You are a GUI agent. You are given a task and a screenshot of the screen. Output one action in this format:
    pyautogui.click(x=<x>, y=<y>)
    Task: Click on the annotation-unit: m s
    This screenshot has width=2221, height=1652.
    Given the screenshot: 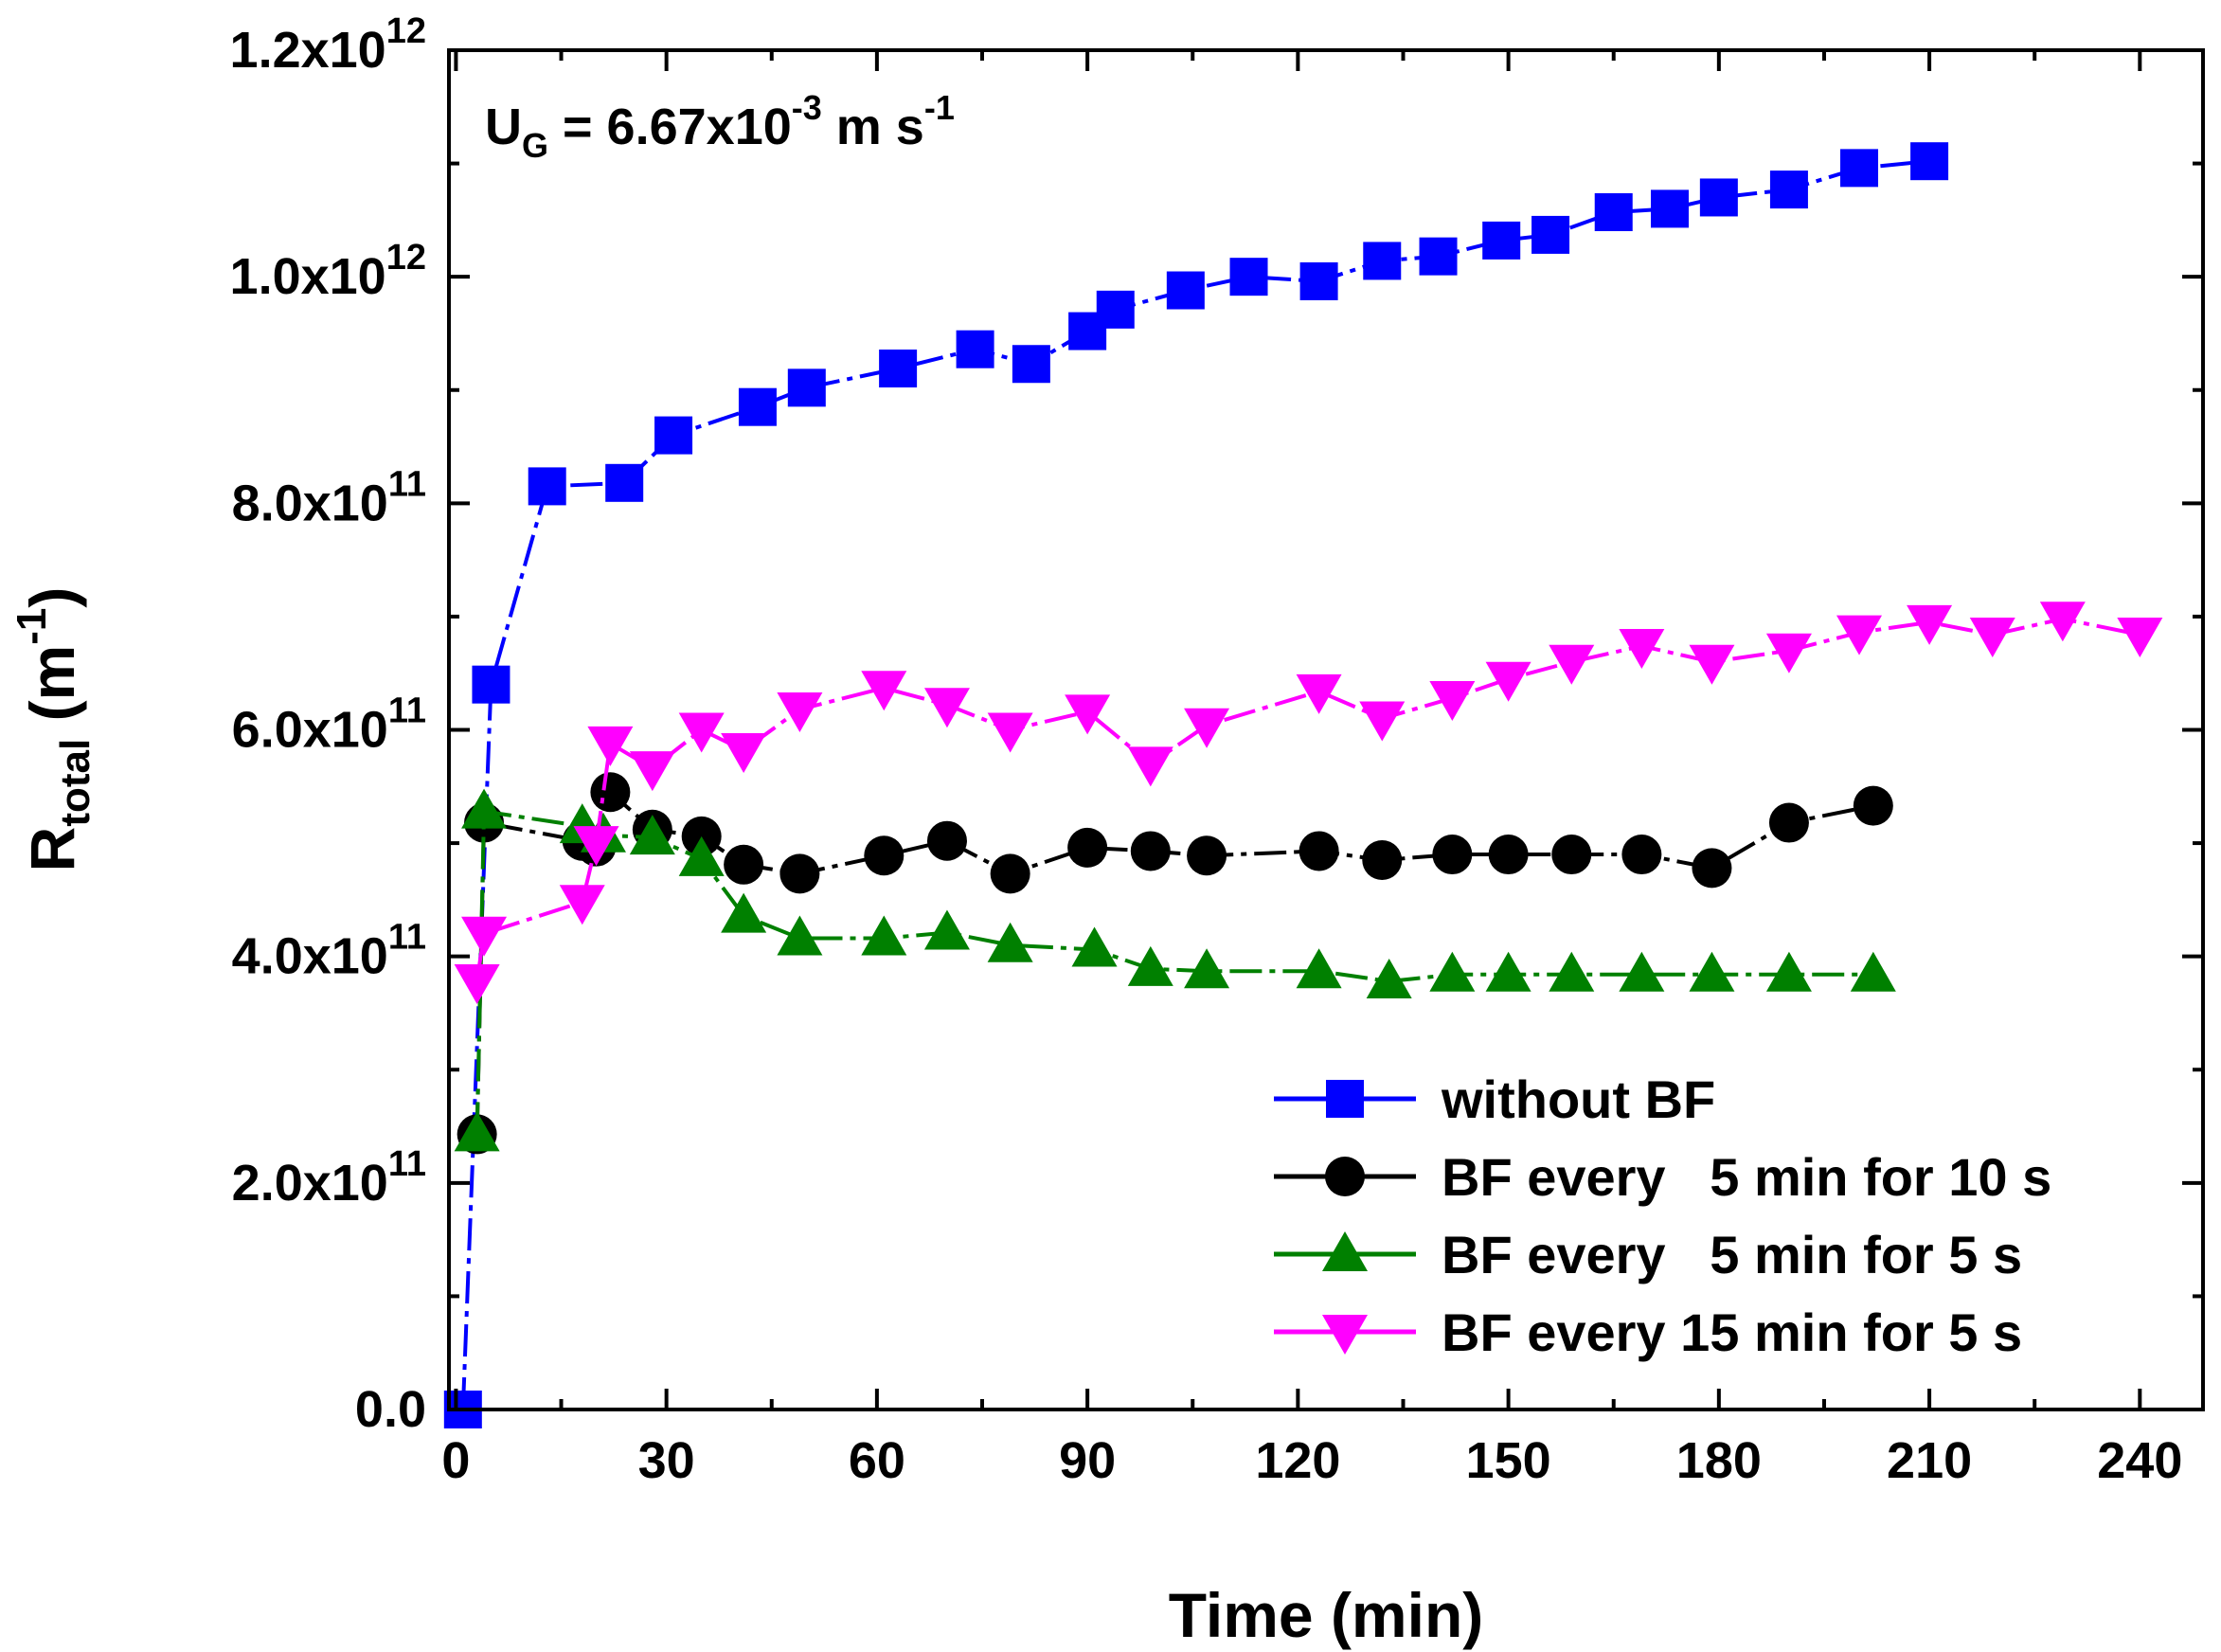 What is the action you would take?
    pyautogui.click(x=873, y=127)
    